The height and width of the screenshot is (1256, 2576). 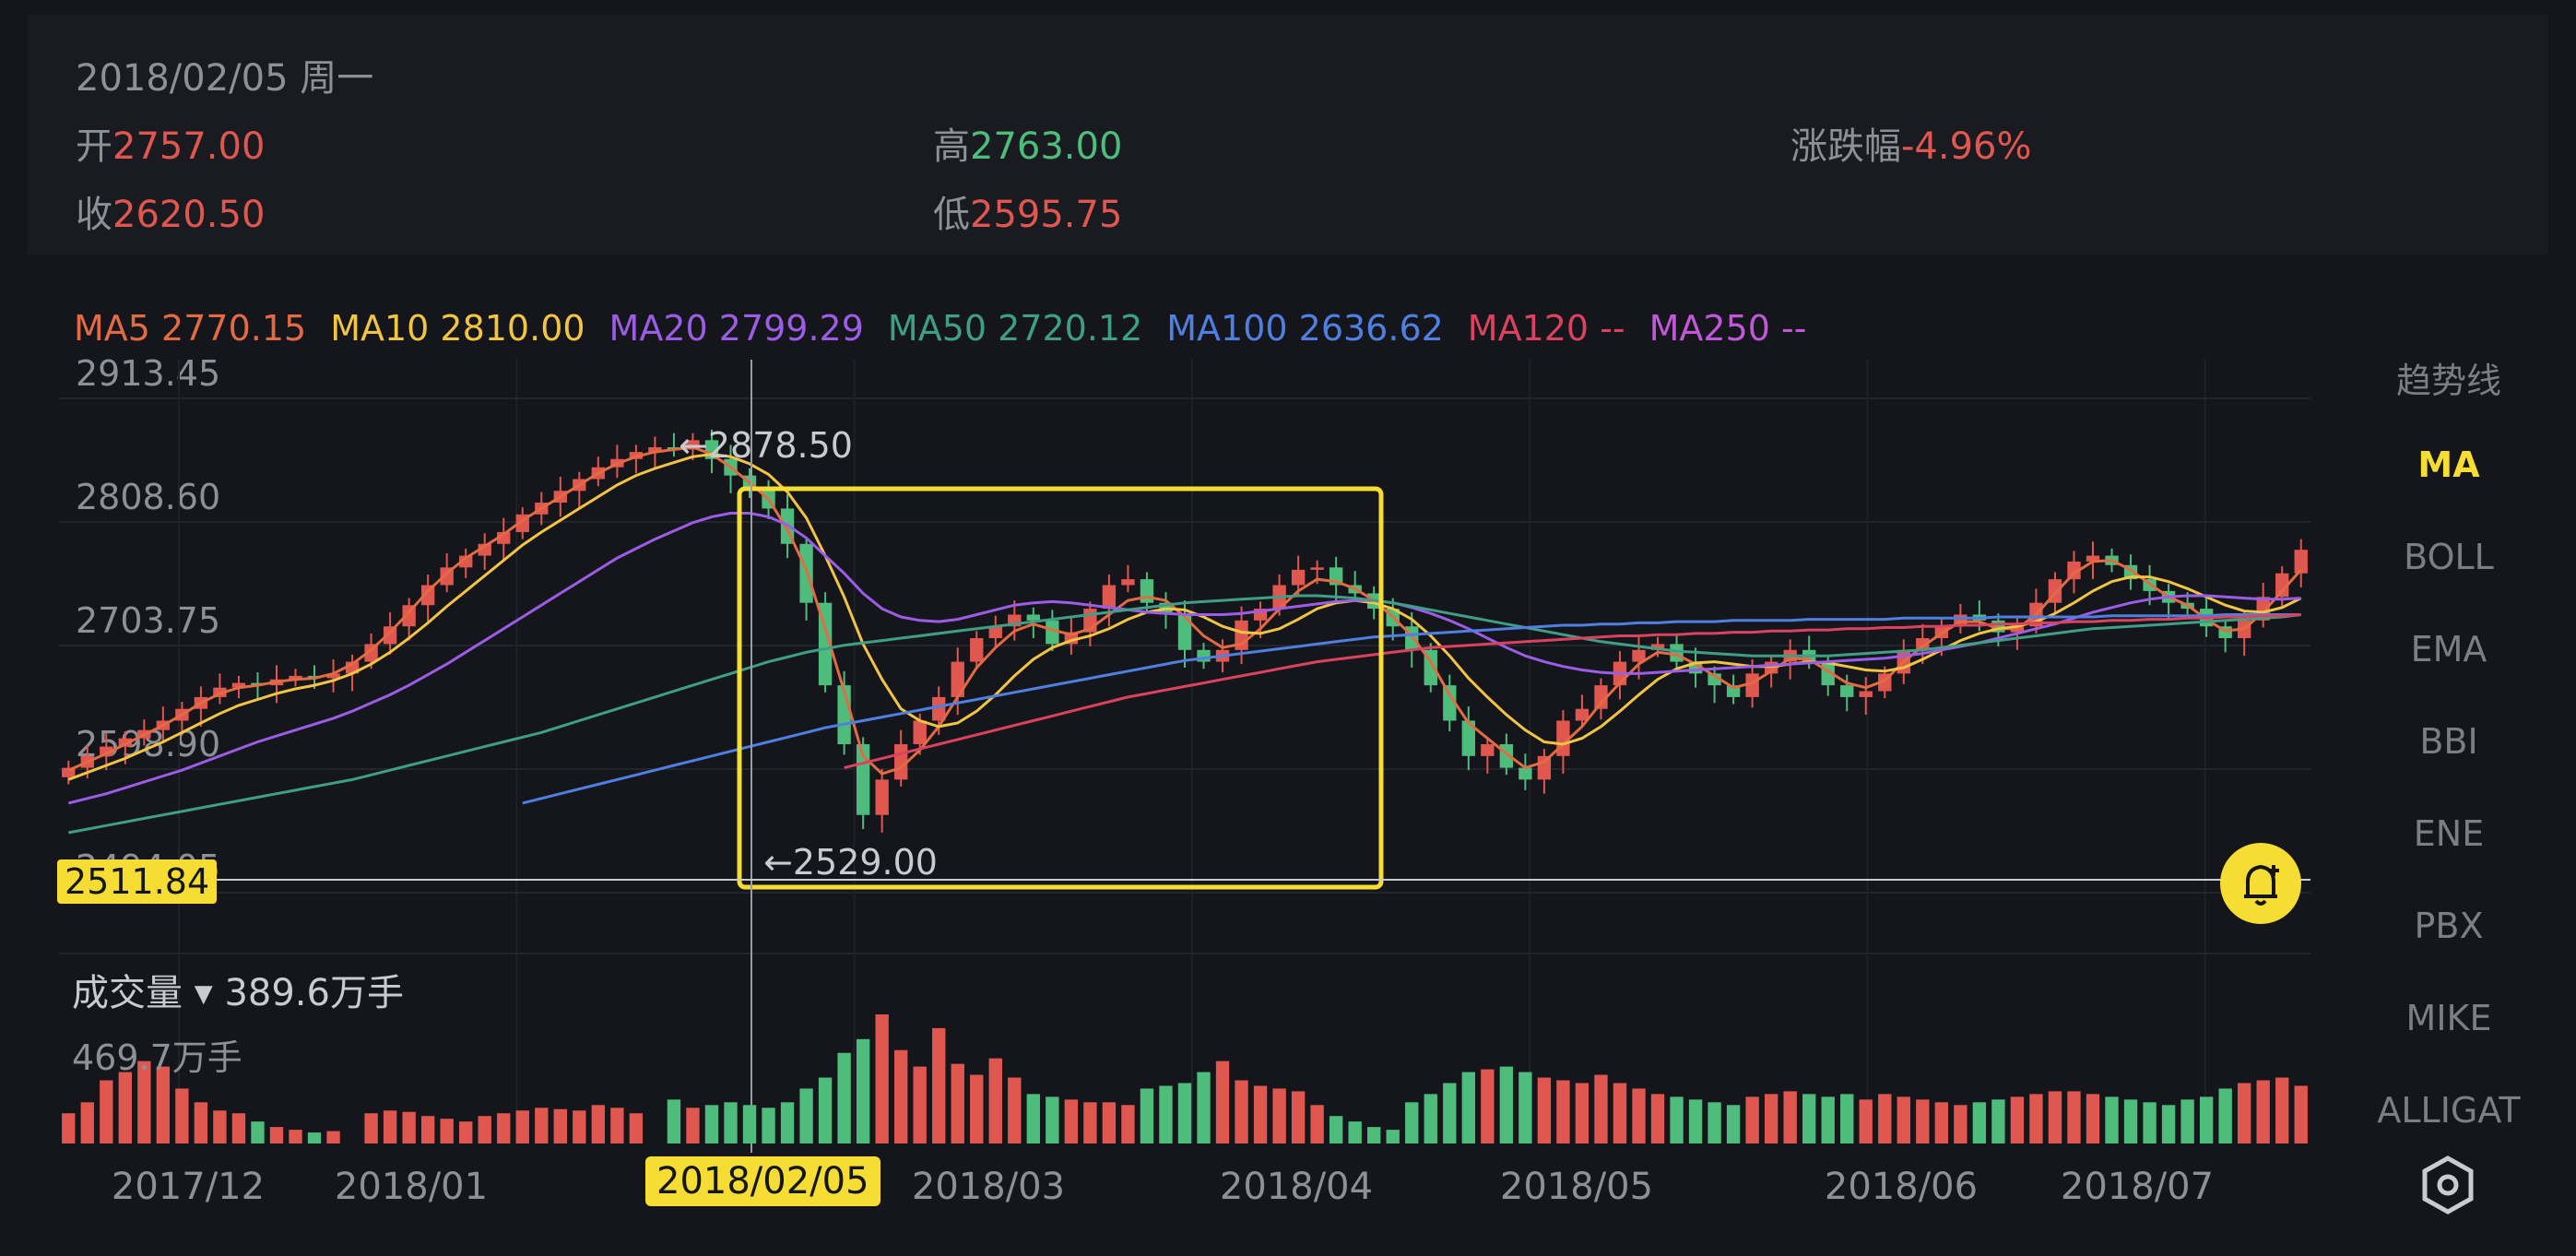 I want to click on side-menu-item-ma: MA, so click(x=2448, y=464).